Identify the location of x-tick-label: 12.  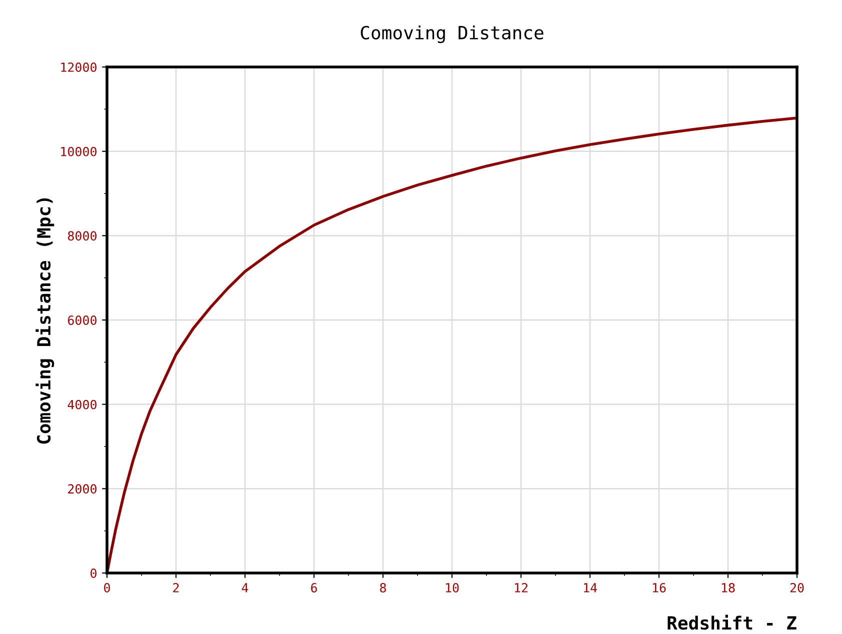
(521, 587).